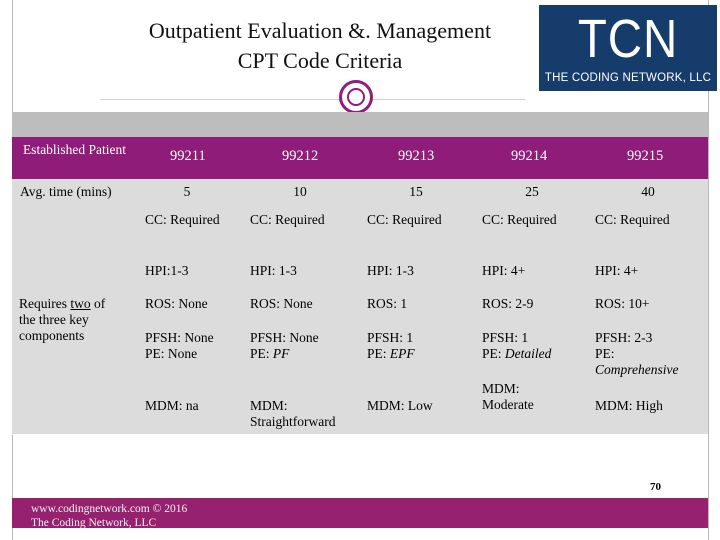  I want to click on cc-99214: CC: Required, so click(519, 219).